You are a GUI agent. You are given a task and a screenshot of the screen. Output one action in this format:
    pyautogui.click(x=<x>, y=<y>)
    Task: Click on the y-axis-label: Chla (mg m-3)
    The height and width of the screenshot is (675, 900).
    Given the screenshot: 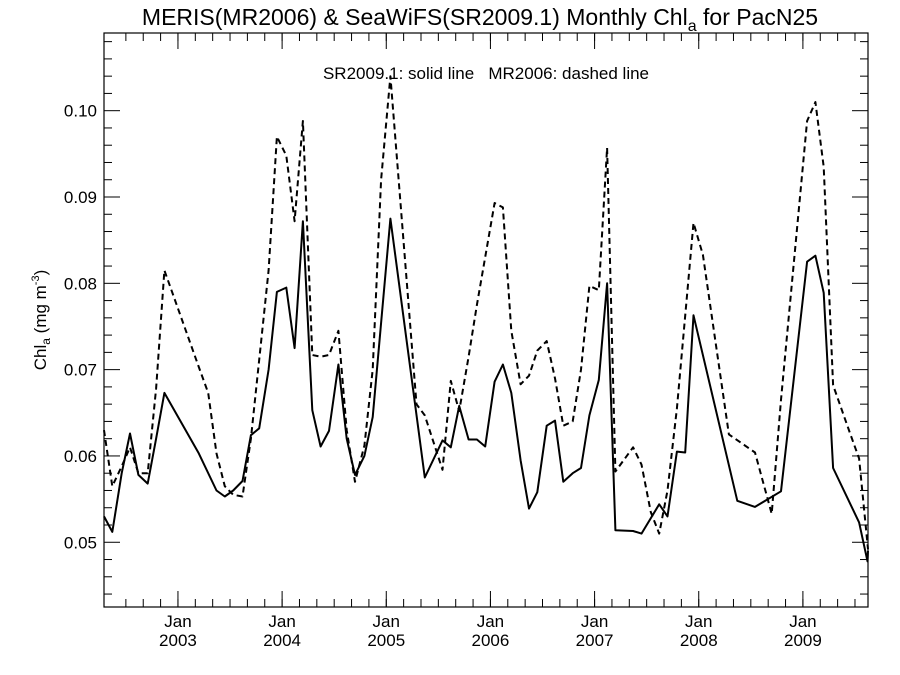 What is the action you would take?
    pyautogui.click(x=41, y=320)
    